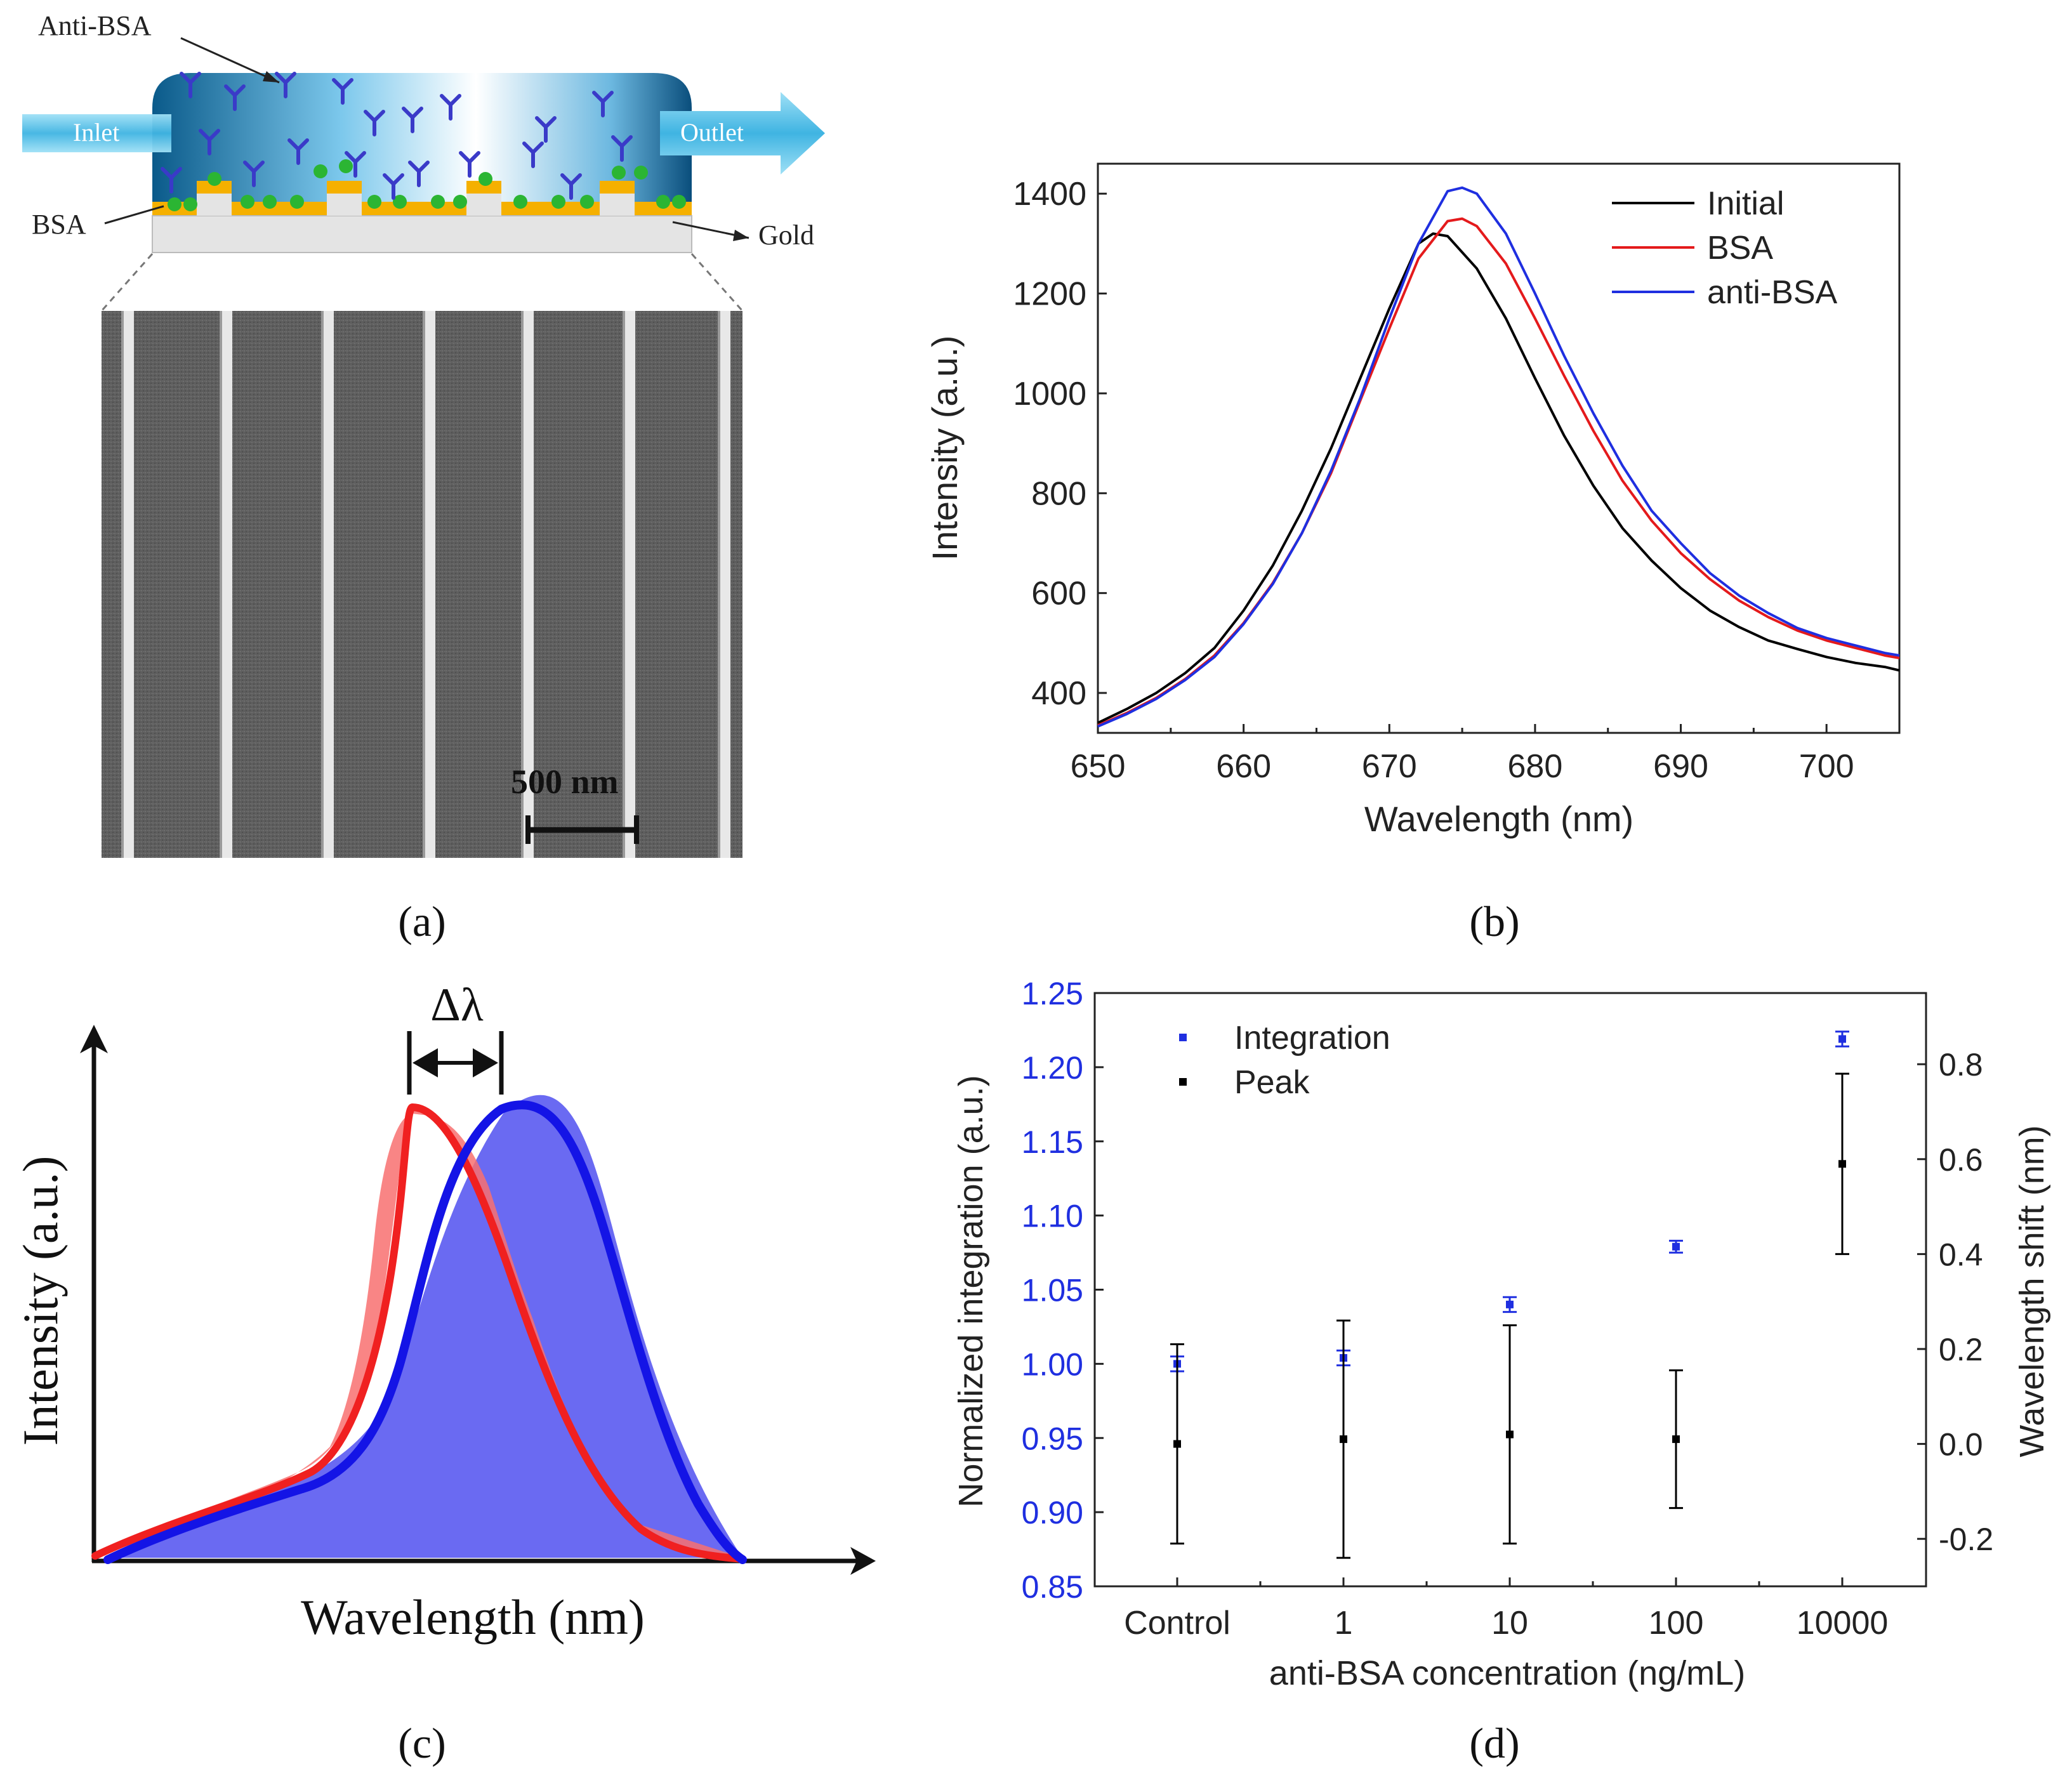 Image resolution: width=2072 pixels, height=1790 pixels. I want to click on legend-label: Peak, so click(1272, 1082).